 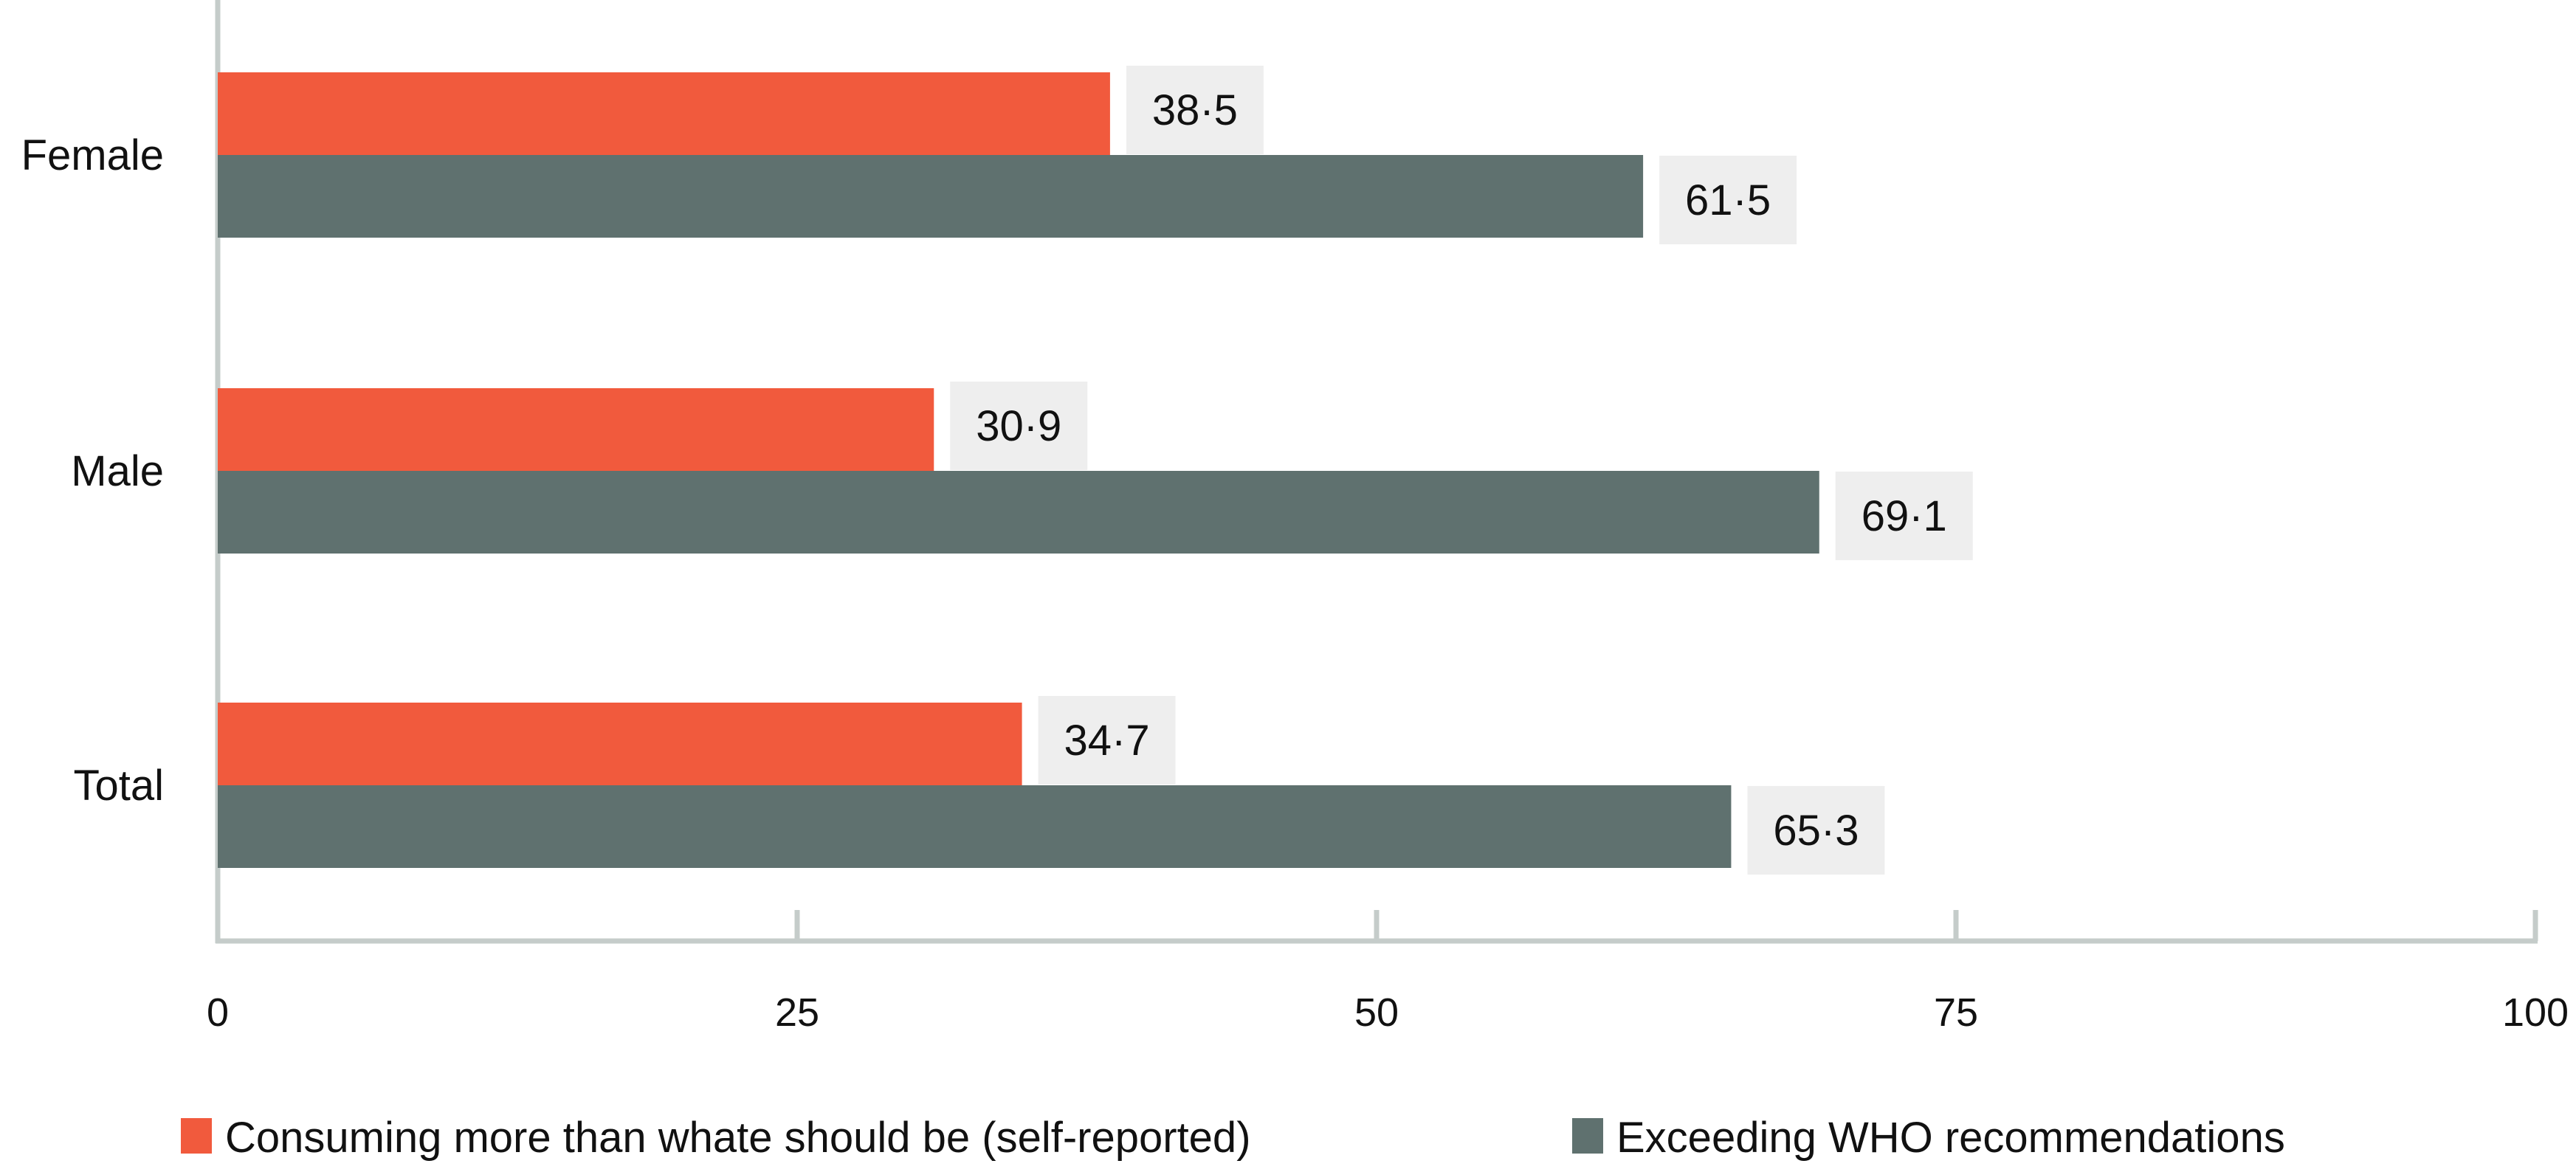 I want to click on value-label: 61·5, so click(x=1728, y=200).